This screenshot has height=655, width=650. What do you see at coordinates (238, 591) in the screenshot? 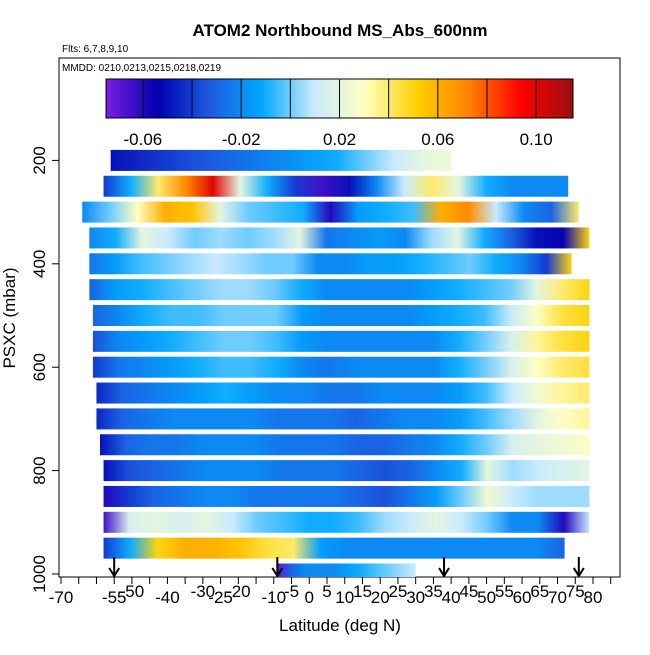
I see `x-tick-label-upper: -20` at bounding box center [238, 591].